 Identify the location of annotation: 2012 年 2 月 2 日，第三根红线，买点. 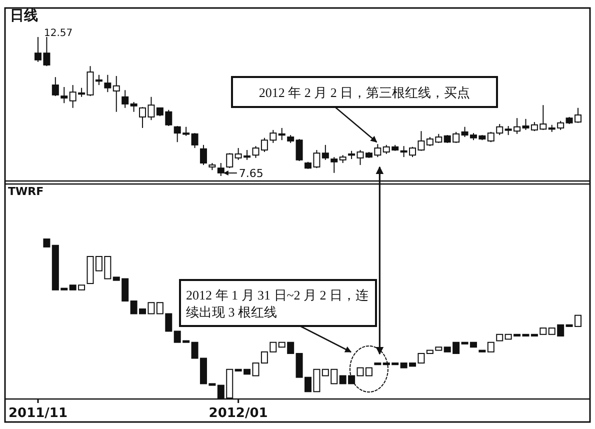
(364, 92).